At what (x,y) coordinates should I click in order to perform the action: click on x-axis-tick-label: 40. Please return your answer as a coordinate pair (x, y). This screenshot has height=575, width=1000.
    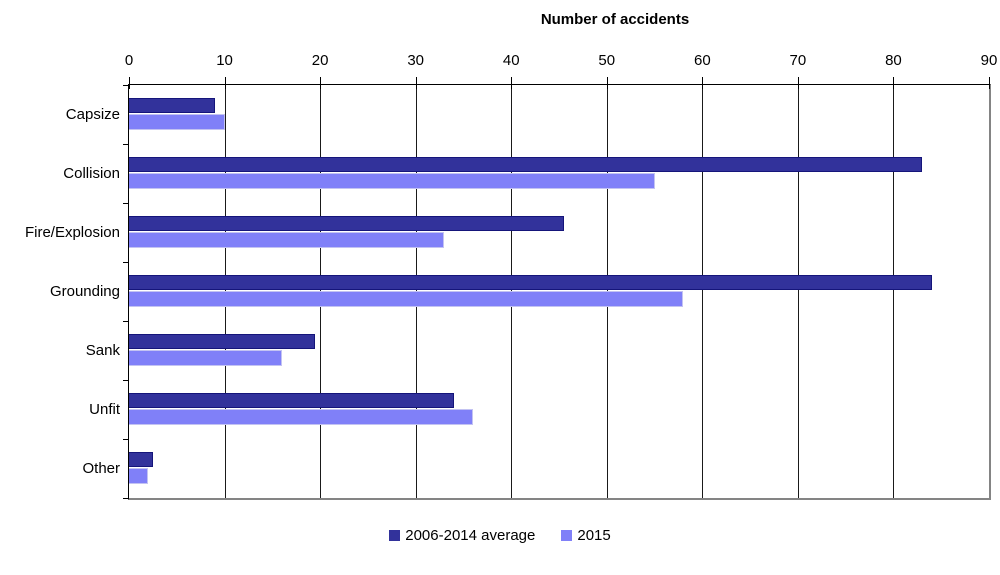
    Looking at the image, I should click on (511, 60).